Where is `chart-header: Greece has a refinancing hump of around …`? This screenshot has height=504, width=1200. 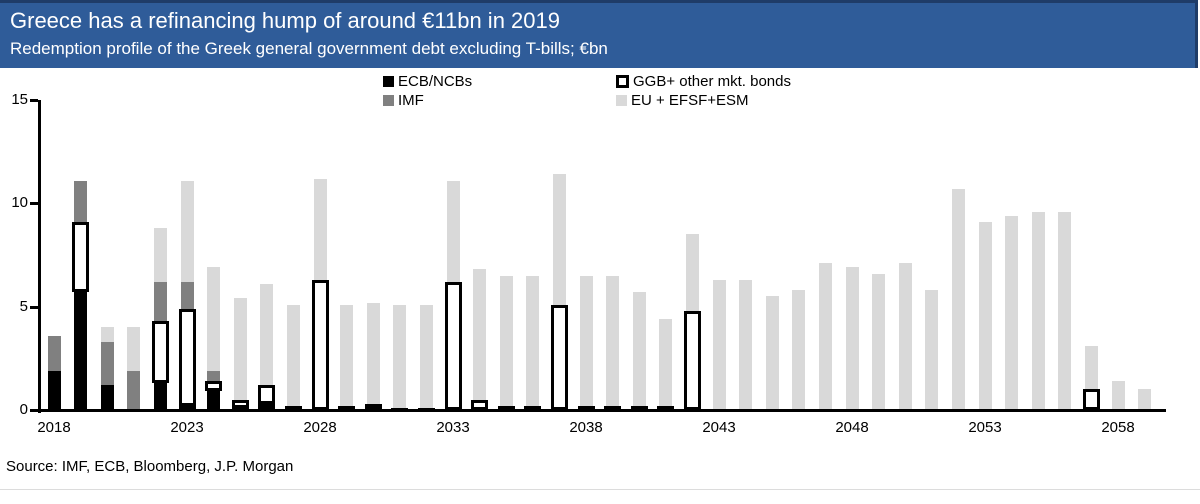
chart-header: Greece has a refinancing hump of around … is located at coordinates (599, 34).